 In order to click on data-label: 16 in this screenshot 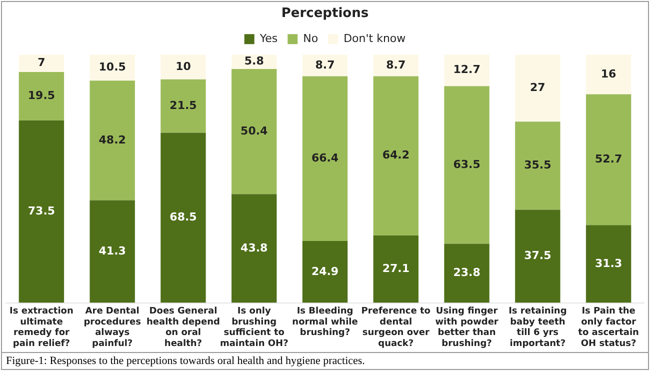, I will do `click(608, 73)`.